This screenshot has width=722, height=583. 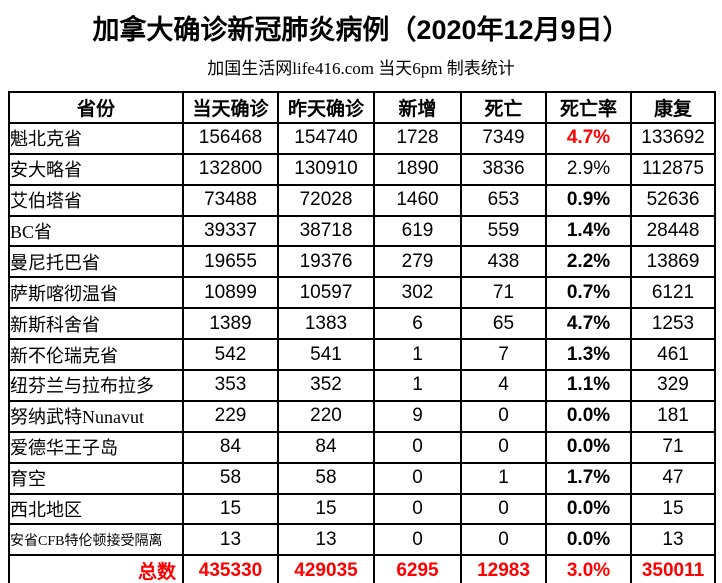 What do you see at coordinates (96, 324) in the screenshot?
I see `province-cell: 新斯科舍省` at bounding box center [96, 324].